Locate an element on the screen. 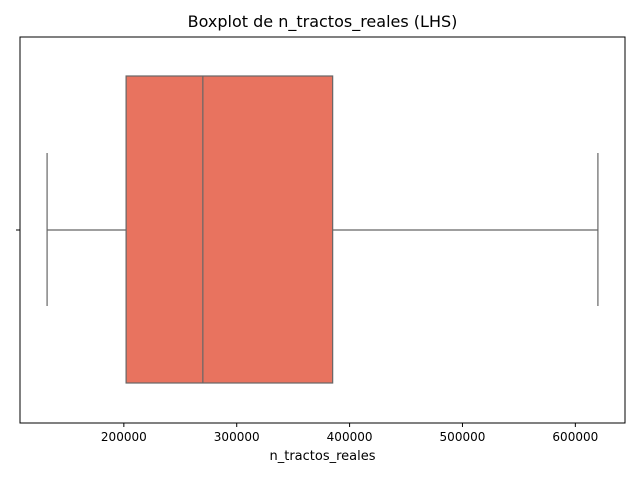 This screenshot has width=640, height=480. x-tick-label: 600000 is located at coordinates (575, 437).